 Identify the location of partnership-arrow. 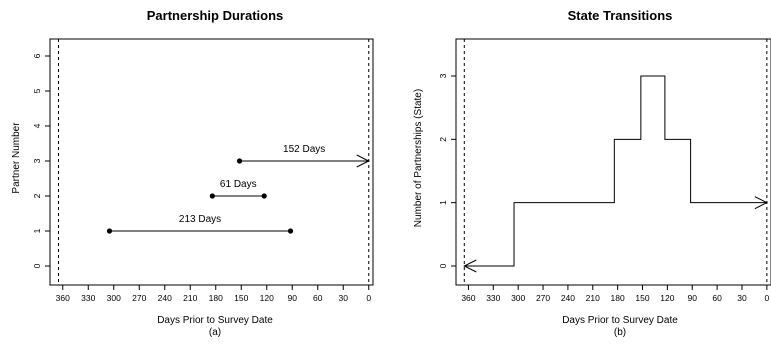
(363, 161).